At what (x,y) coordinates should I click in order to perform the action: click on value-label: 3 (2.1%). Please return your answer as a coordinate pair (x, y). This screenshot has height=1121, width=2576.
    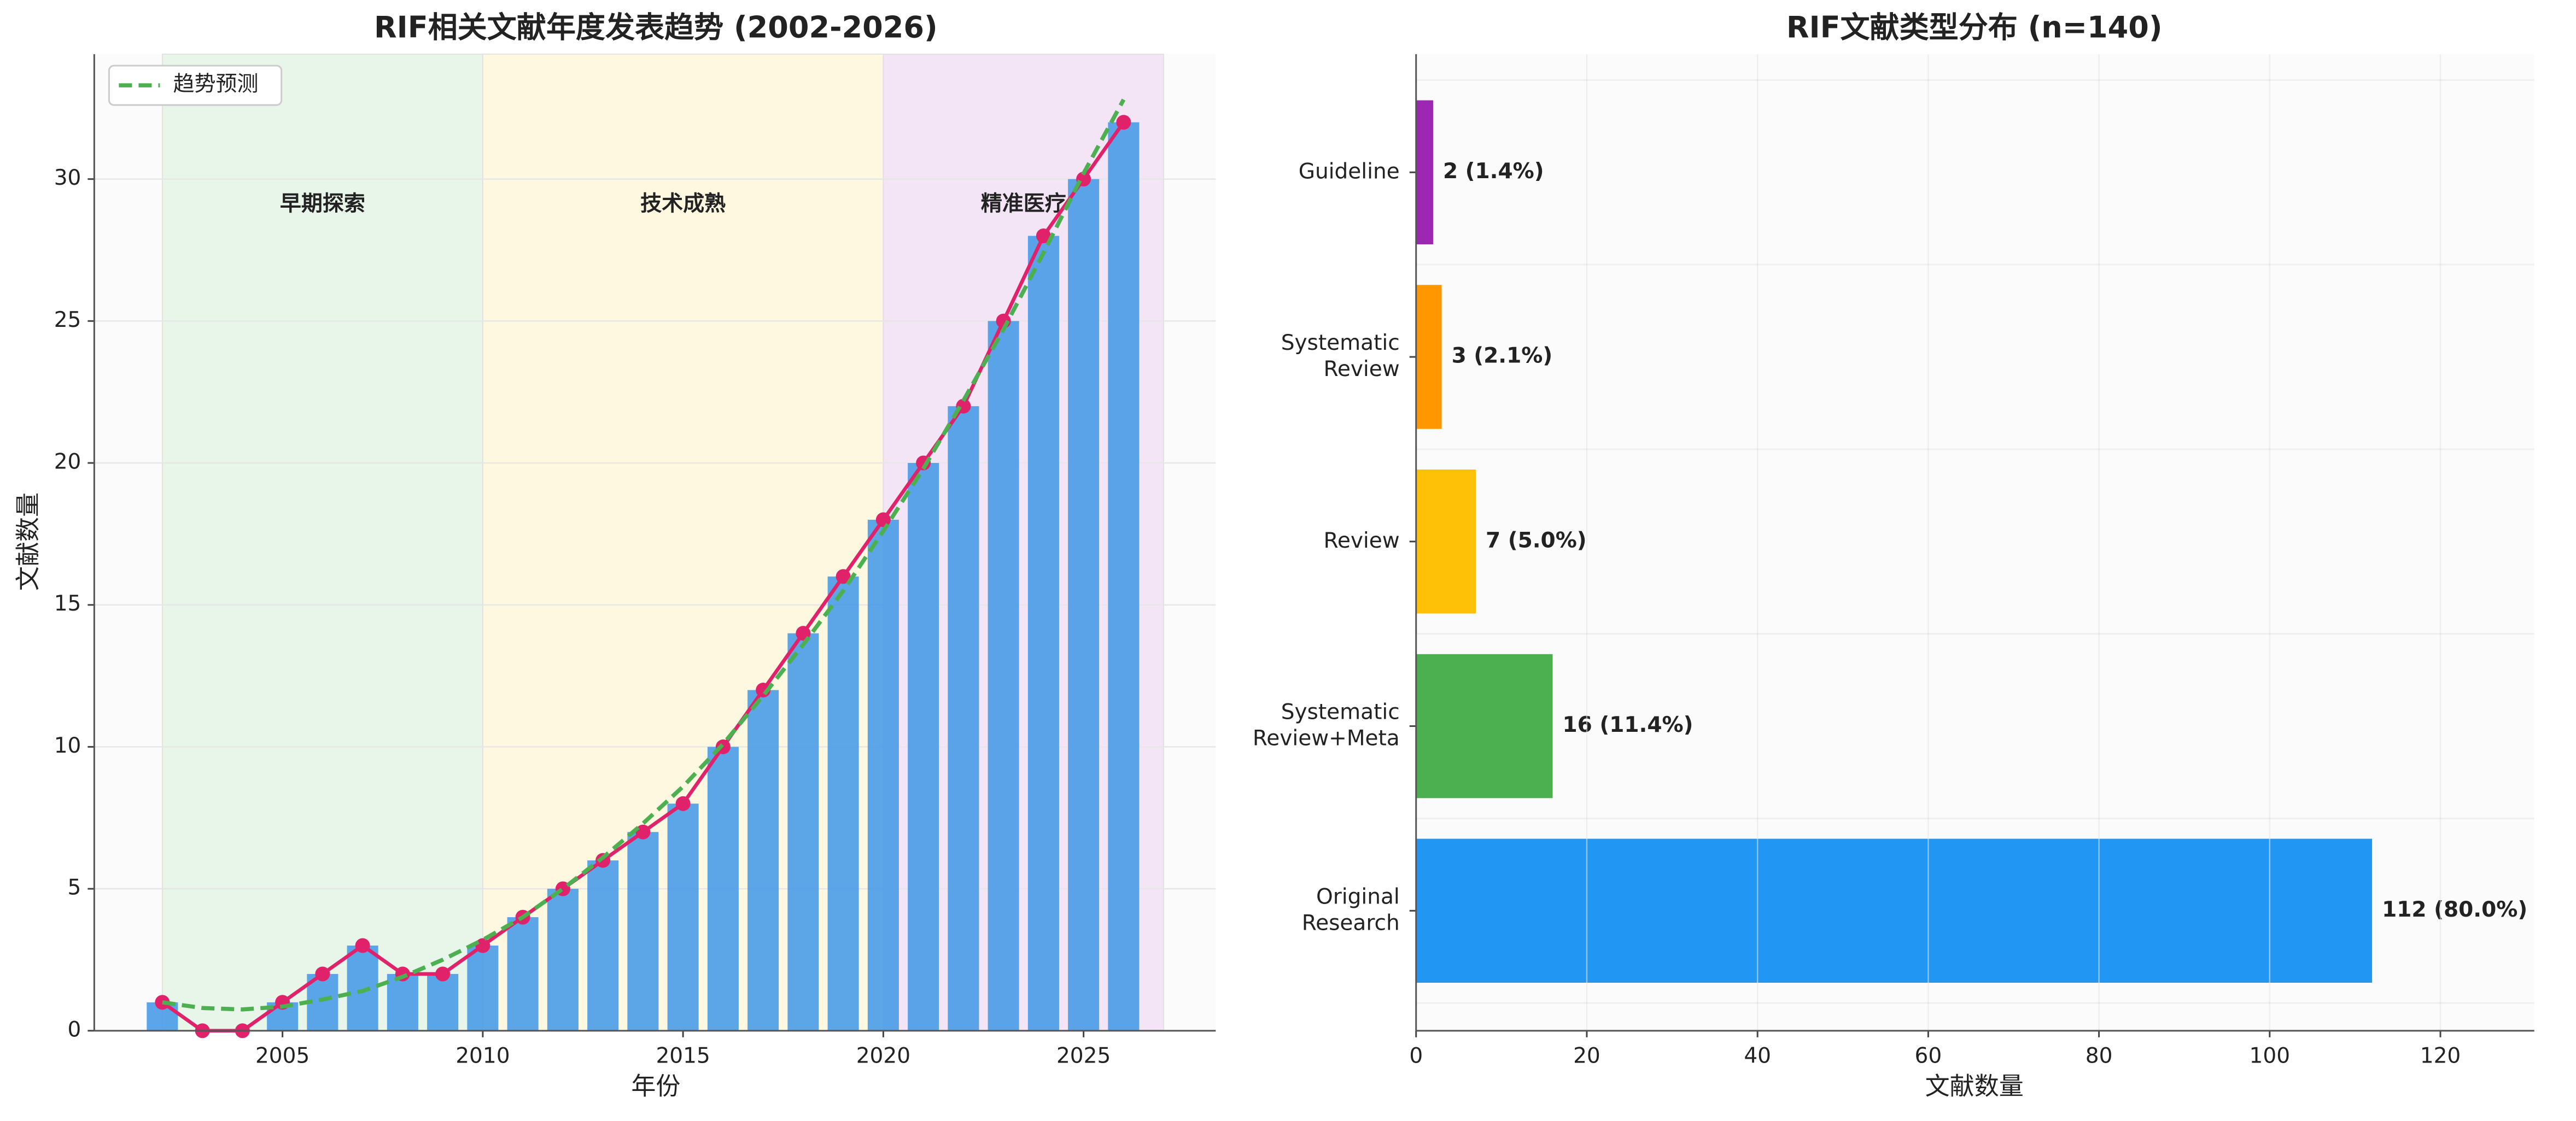
    Looking at the image, I should click on (1502, 356).